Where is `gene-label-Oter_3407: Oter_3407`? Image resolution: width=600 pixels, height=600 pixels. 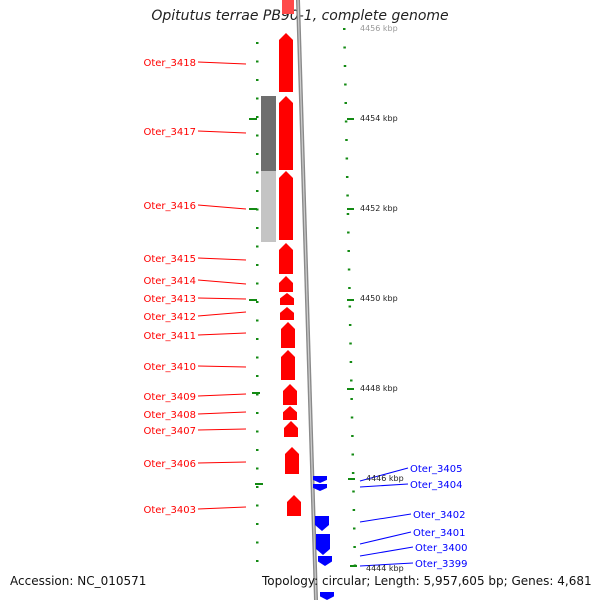
gene-label-Oter_3407: Oter_3407 is located at coordinates (169, 431).